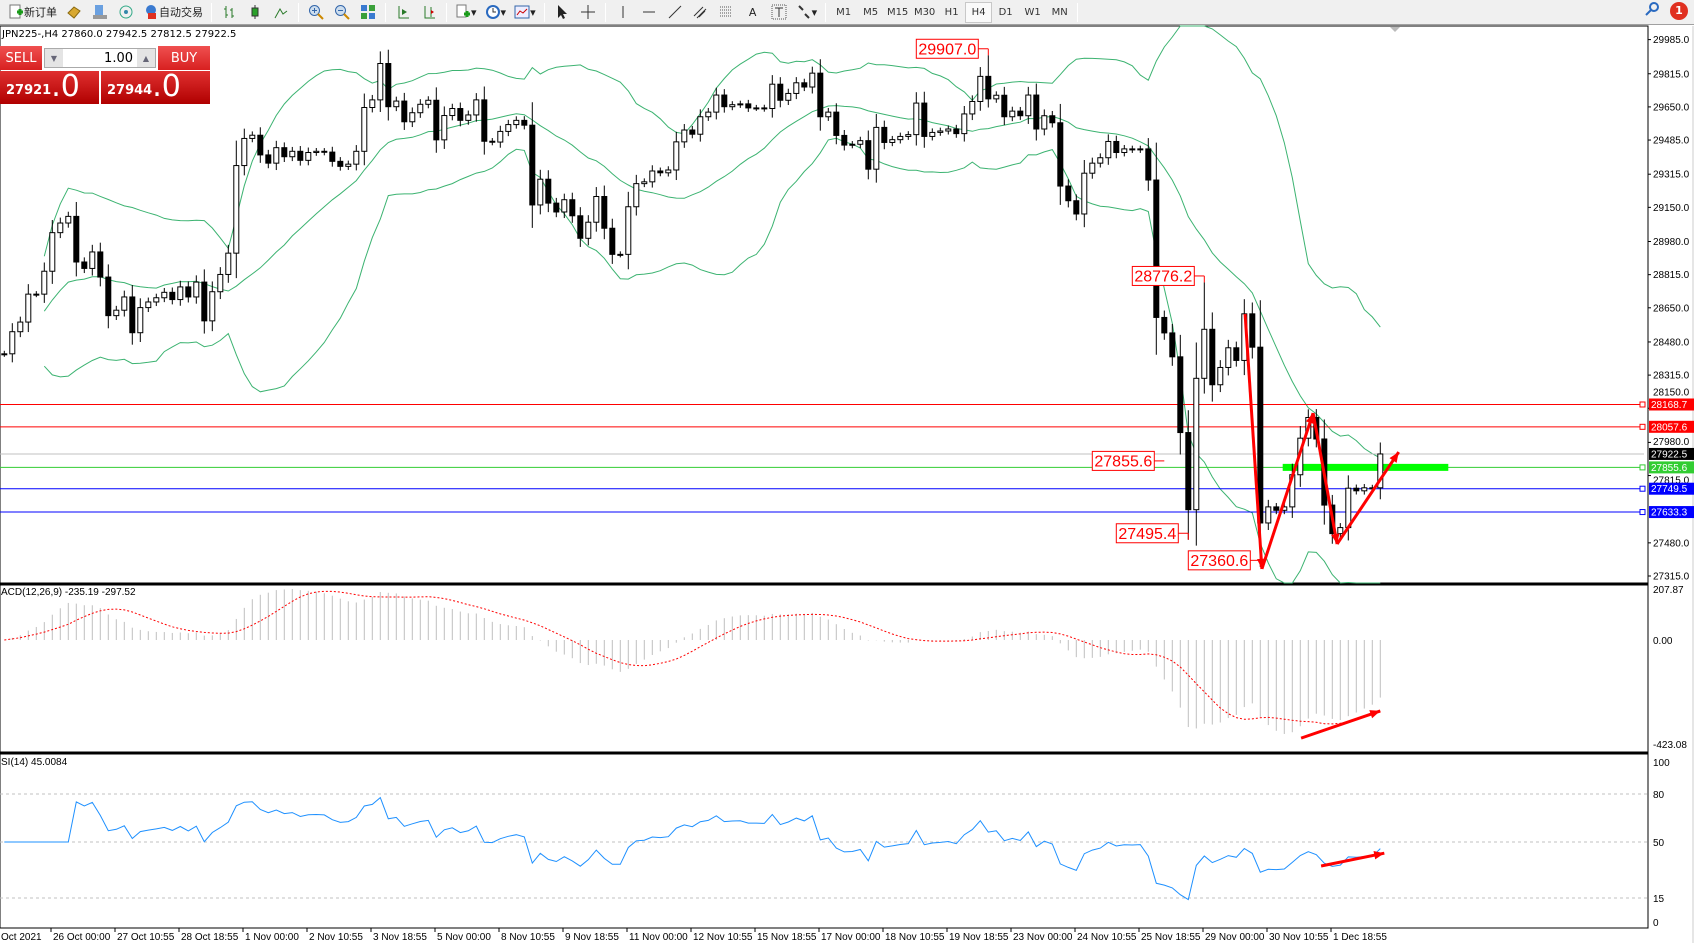  I want to click on data-window-button, so click(100, 12).